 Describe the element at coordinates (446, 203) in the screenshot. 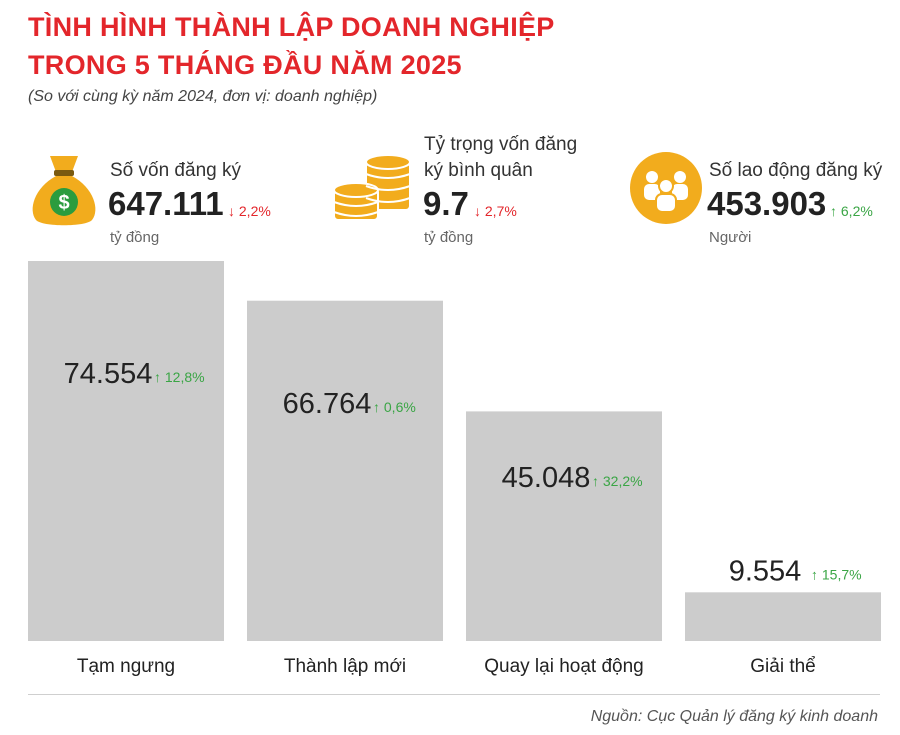

I see `kpi-avg-capital-value: 9.7` at that location.